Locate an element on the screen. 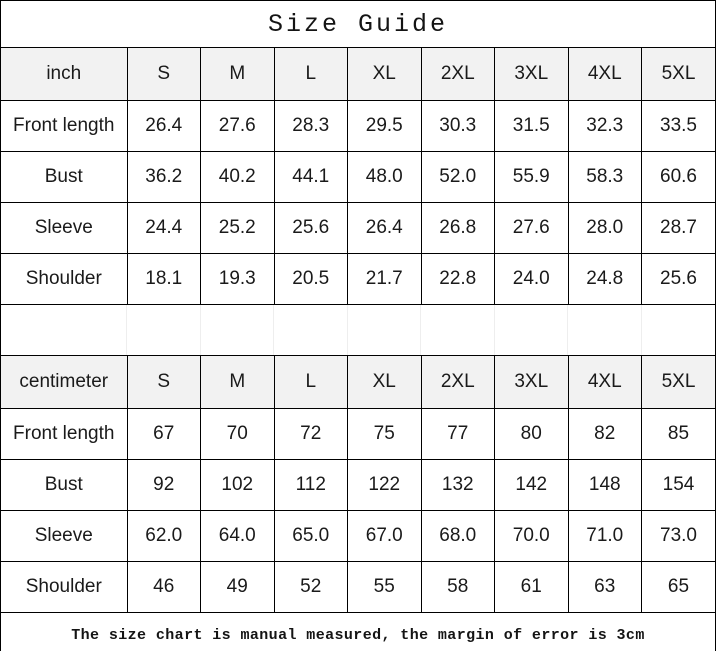 The height and width of the screenshot is (657, 716). cm-row-label-shoulder: Shoulder is located at coordinates (64, 587).